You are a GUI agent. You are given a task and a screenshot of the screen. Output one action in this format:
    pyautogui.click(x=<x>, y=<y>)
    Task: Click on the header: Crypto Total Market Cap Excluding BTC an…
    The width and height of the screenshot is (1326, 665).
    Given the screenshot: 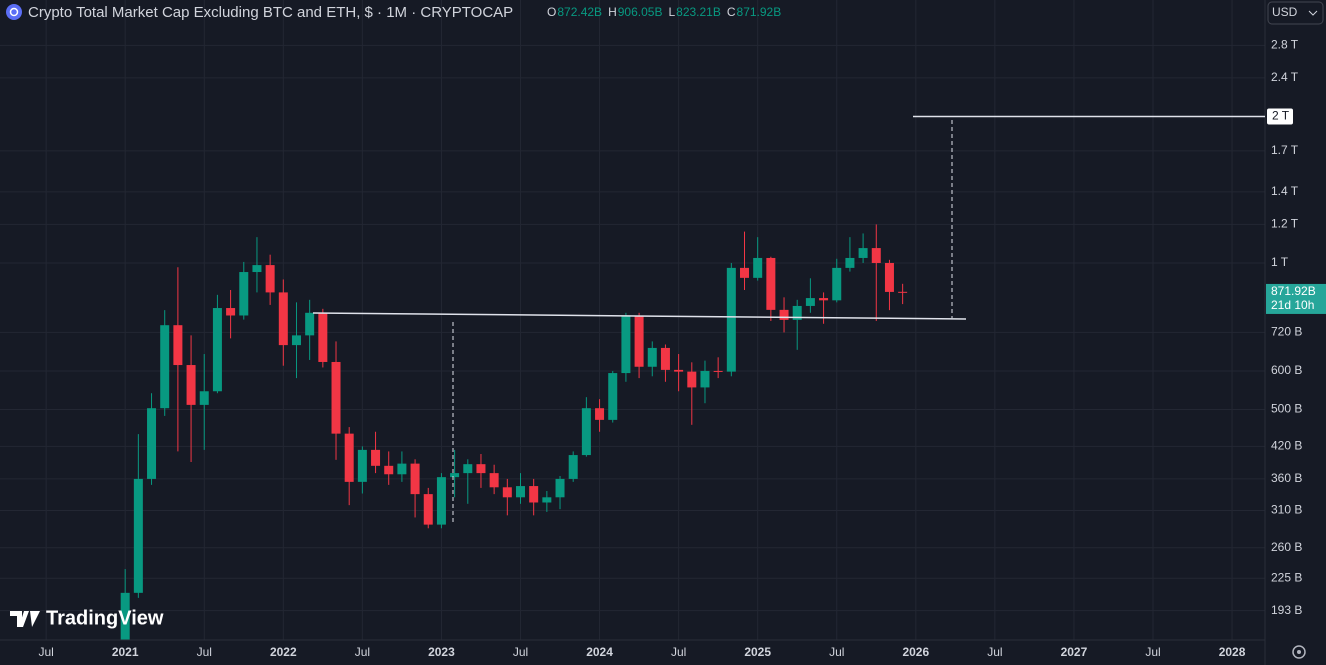 What is the action you would take?
    pyautogui.click(x=393, y=12)
    